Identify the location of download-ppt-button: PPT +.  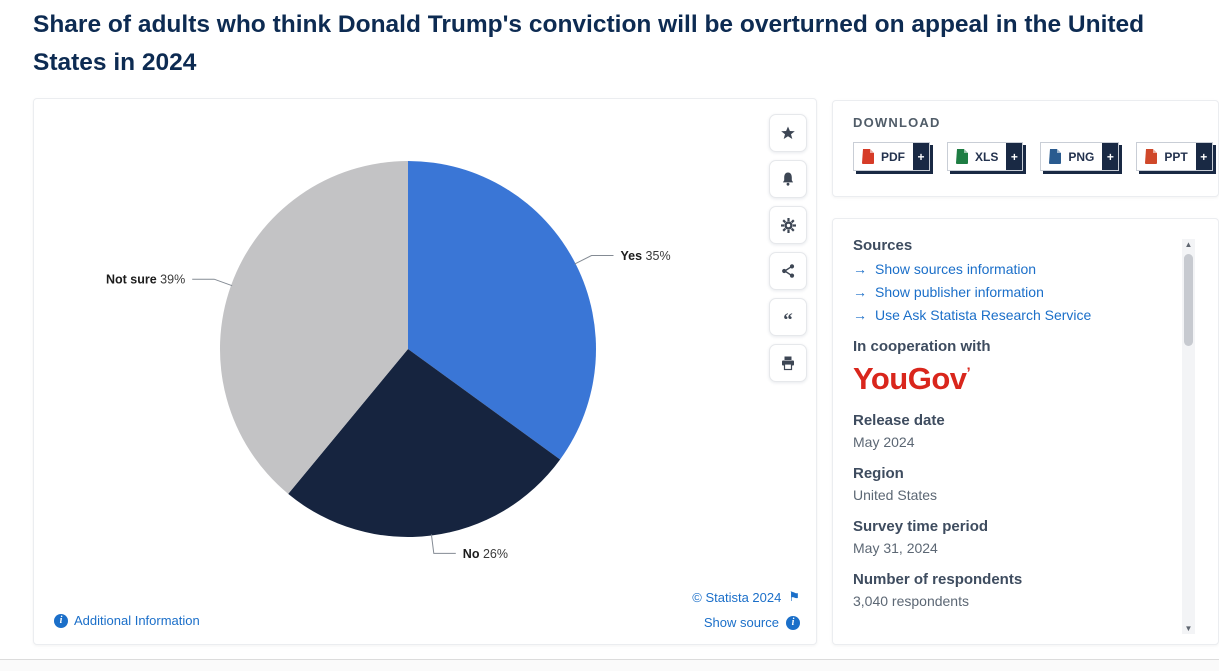
(1174, 156).